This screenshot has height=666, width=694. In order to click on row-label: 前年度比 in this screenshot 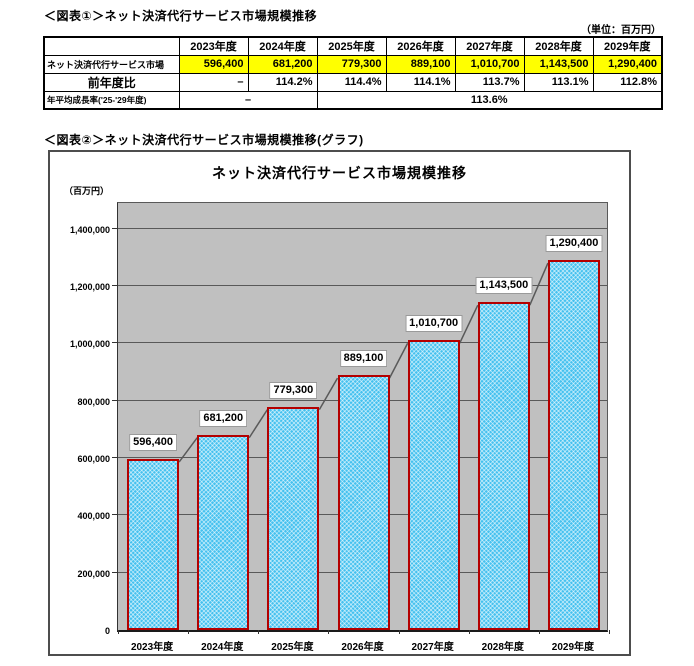, I will do `click(111, 82)`.